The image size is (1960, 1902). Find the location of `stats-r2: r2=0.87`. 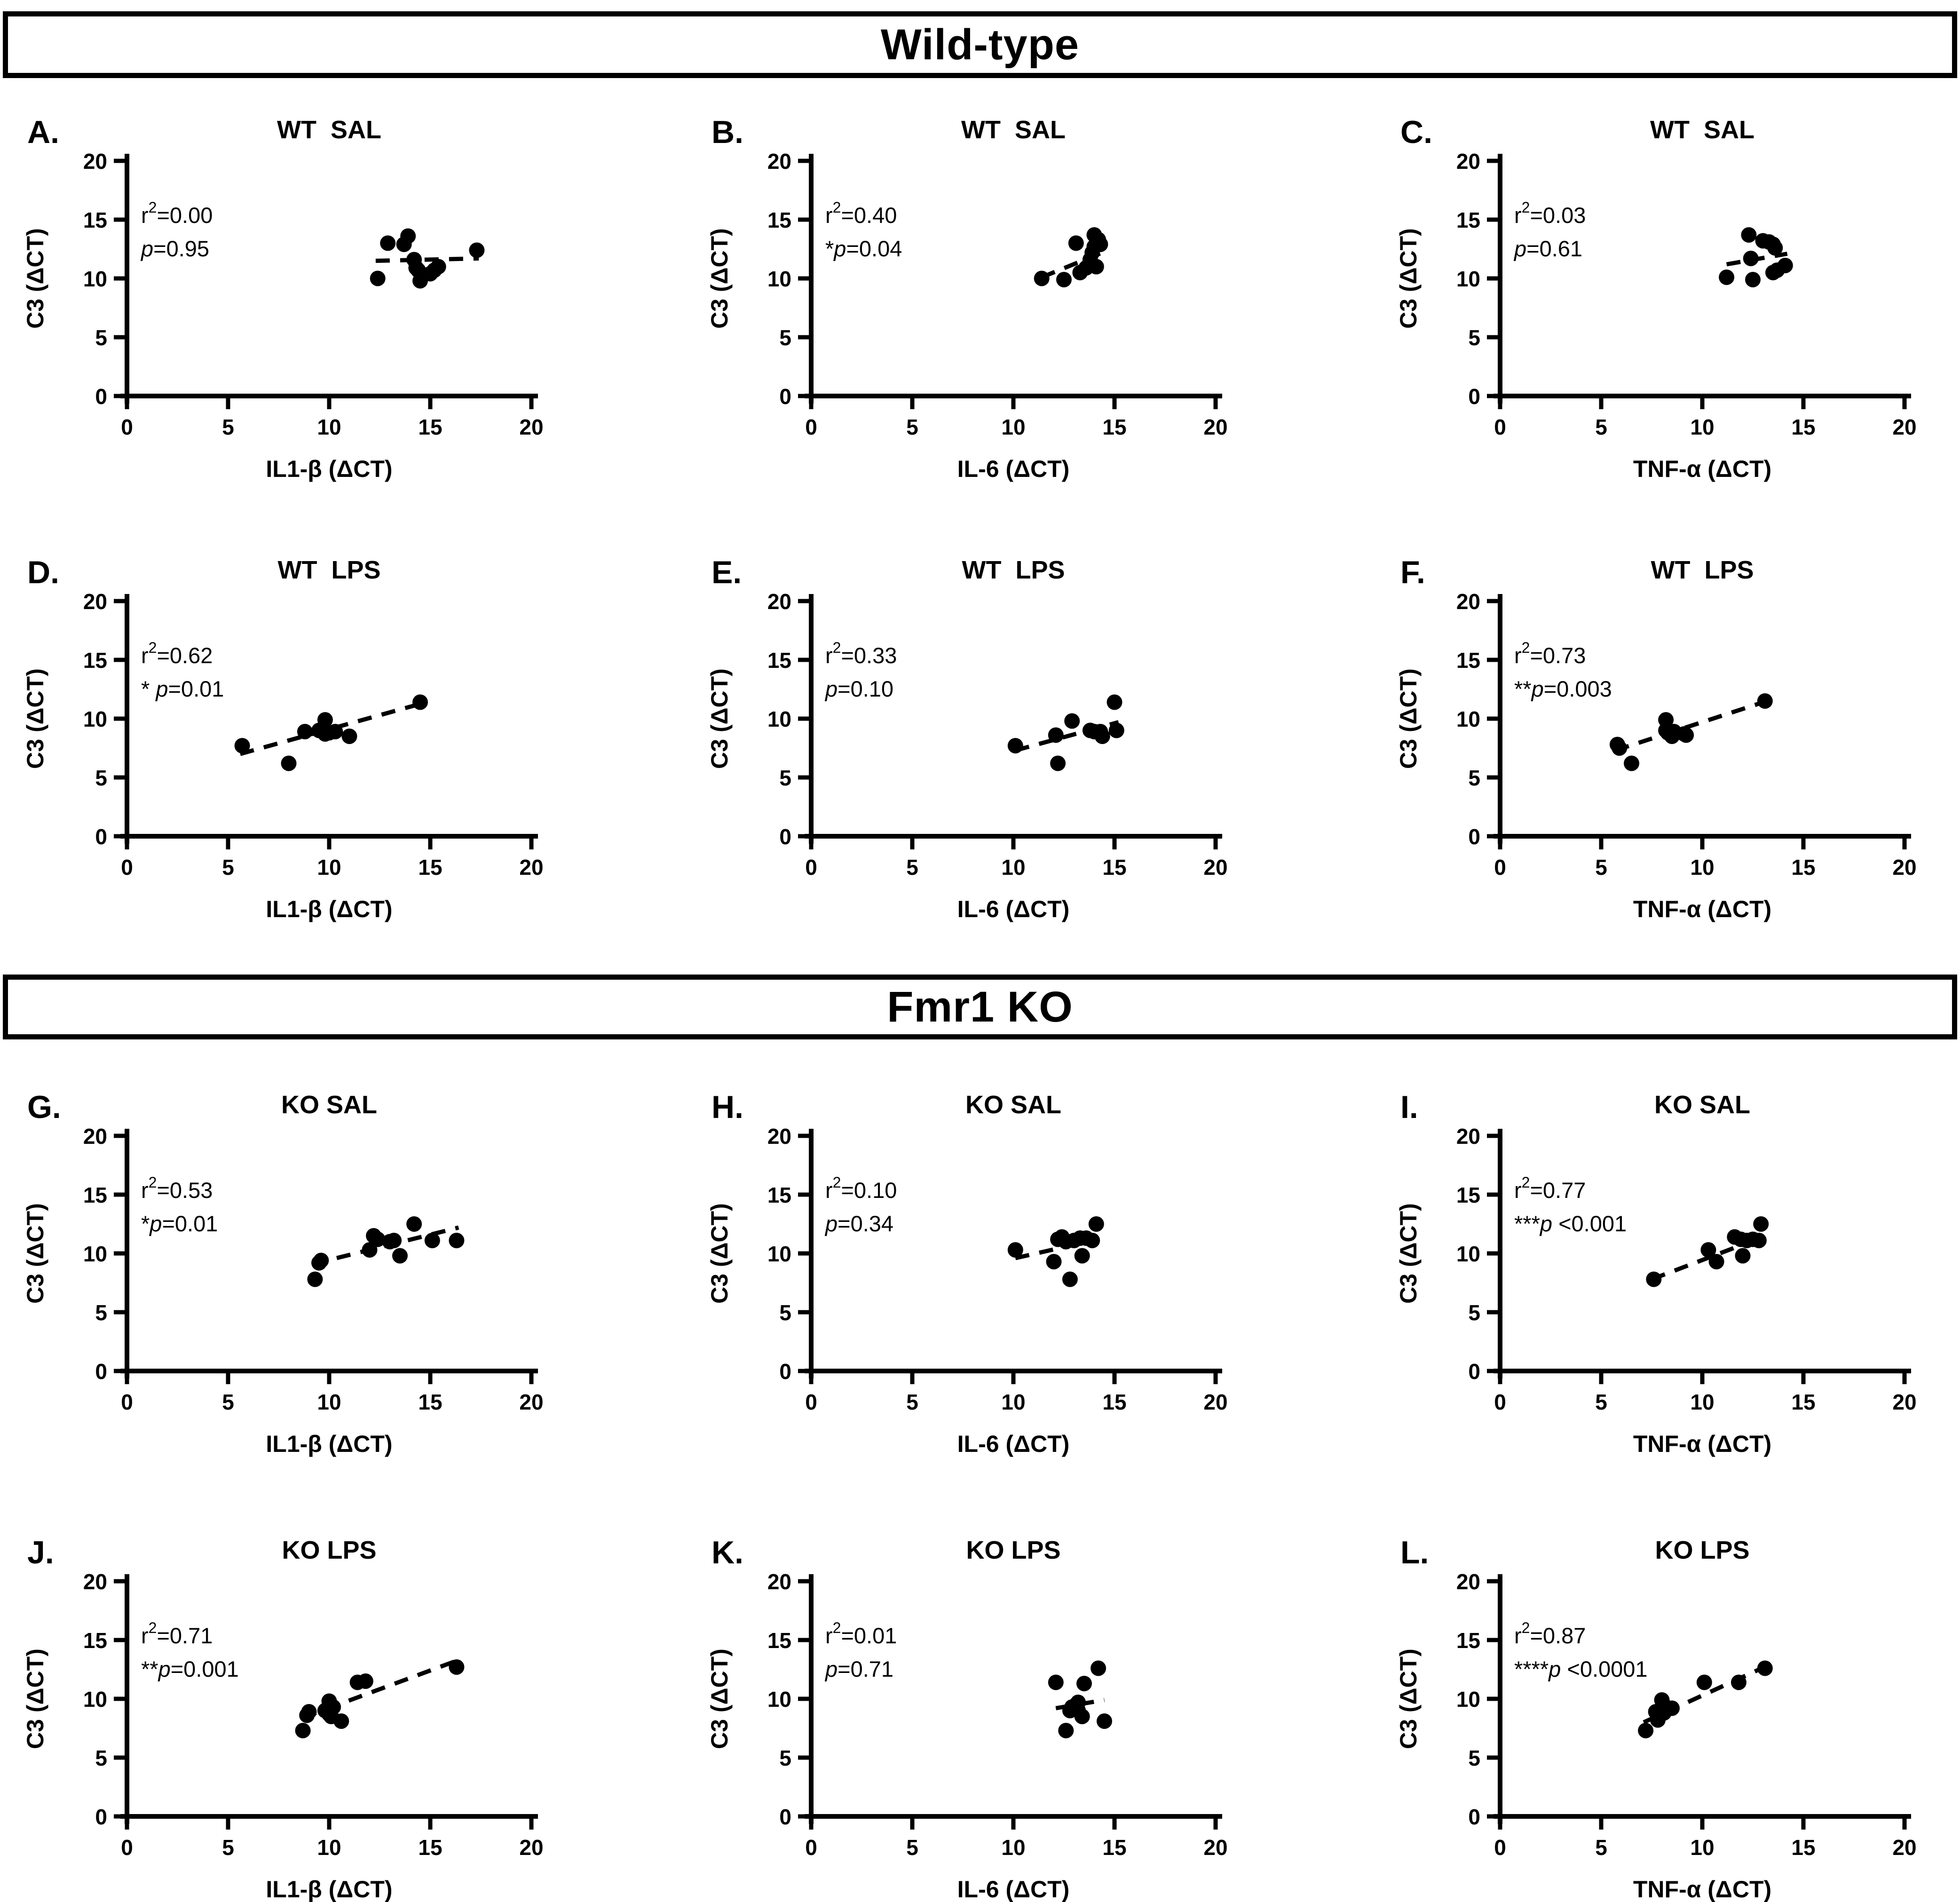

stats-r2: r2=0.87 is located at coordinates (1550, 1633).